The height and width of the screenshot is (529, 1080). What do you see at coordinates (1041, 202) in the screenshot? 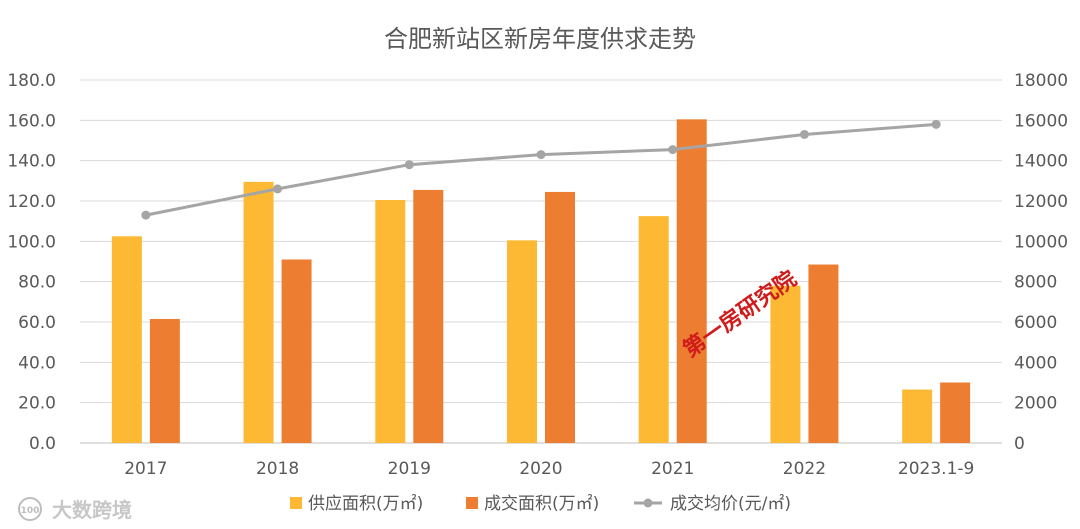
I see `right-tick-label: 12000` at bounding box center [1041, 202].